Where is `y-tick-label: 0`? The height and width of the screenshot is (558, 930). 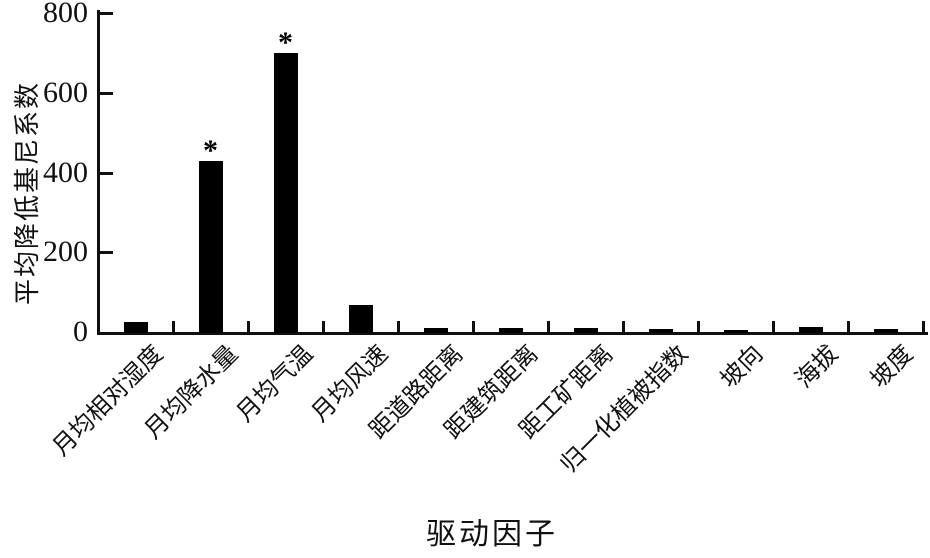
y-tick-label: 0 is located at coordinates (80, 331).